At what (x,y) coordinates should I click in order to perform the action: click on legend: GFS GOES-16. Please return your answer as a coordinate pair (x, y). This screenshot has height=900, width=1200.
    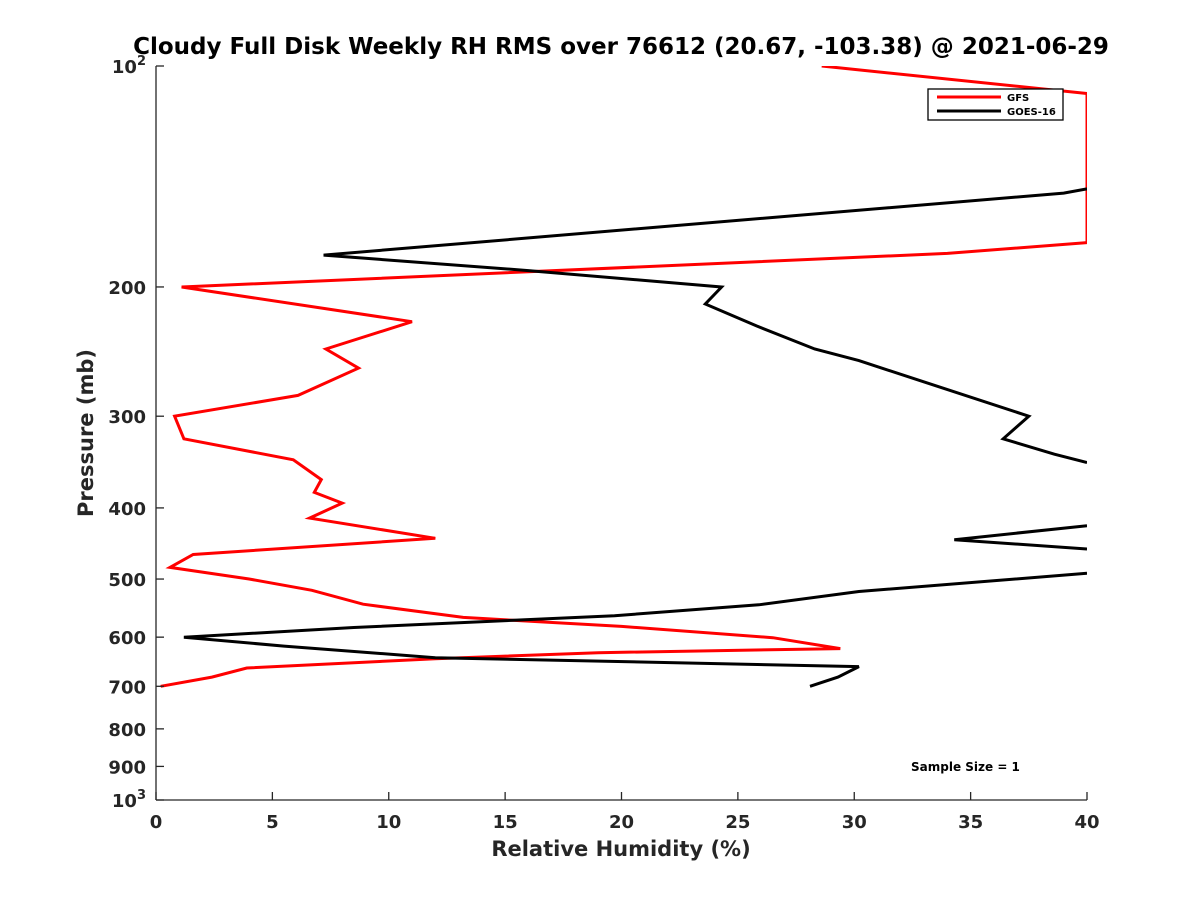
    Looking at the image, I should click on (995, 104).